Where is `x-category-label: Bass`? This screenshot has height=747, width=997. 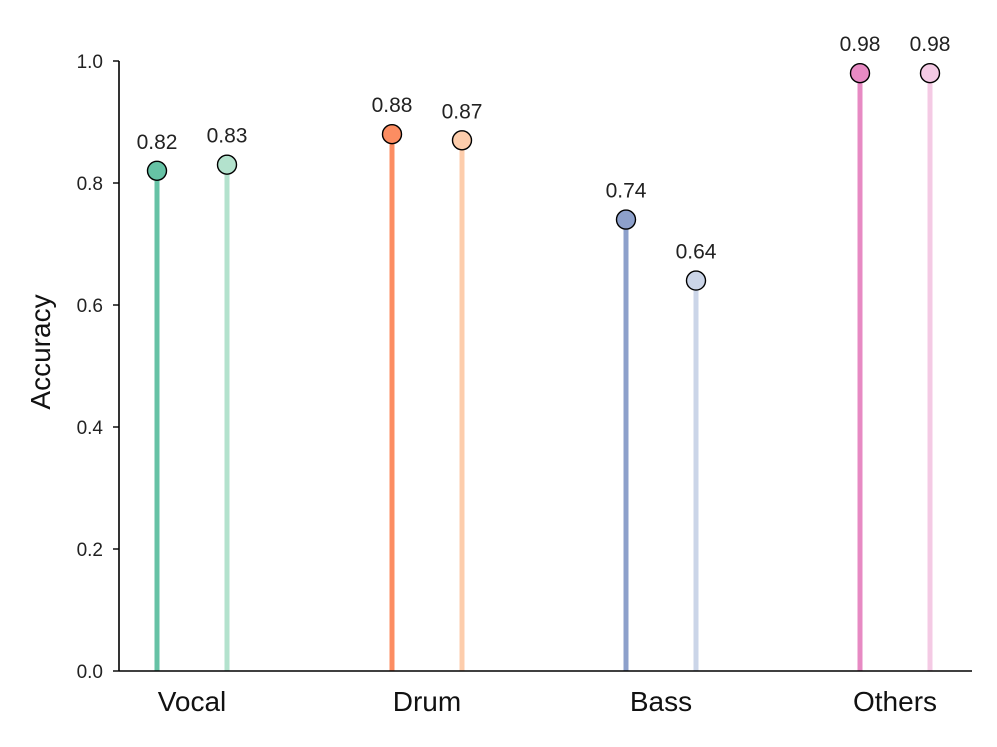 x-category-label: Bass is located at coordinates (661, 701).